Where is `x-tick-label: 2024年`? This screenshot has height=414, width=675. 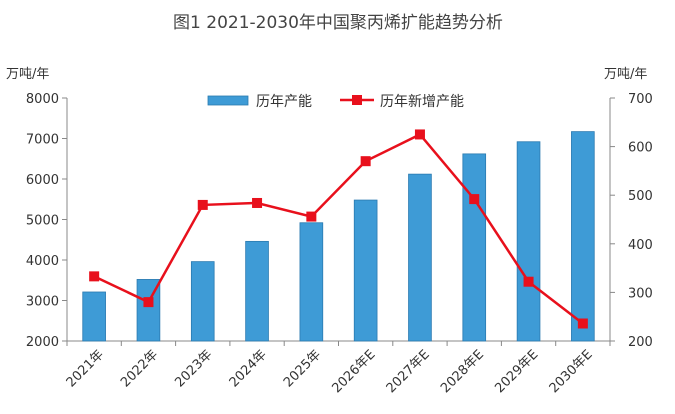
x-tick-label: 2024年 is located at coordinates (248, 368).